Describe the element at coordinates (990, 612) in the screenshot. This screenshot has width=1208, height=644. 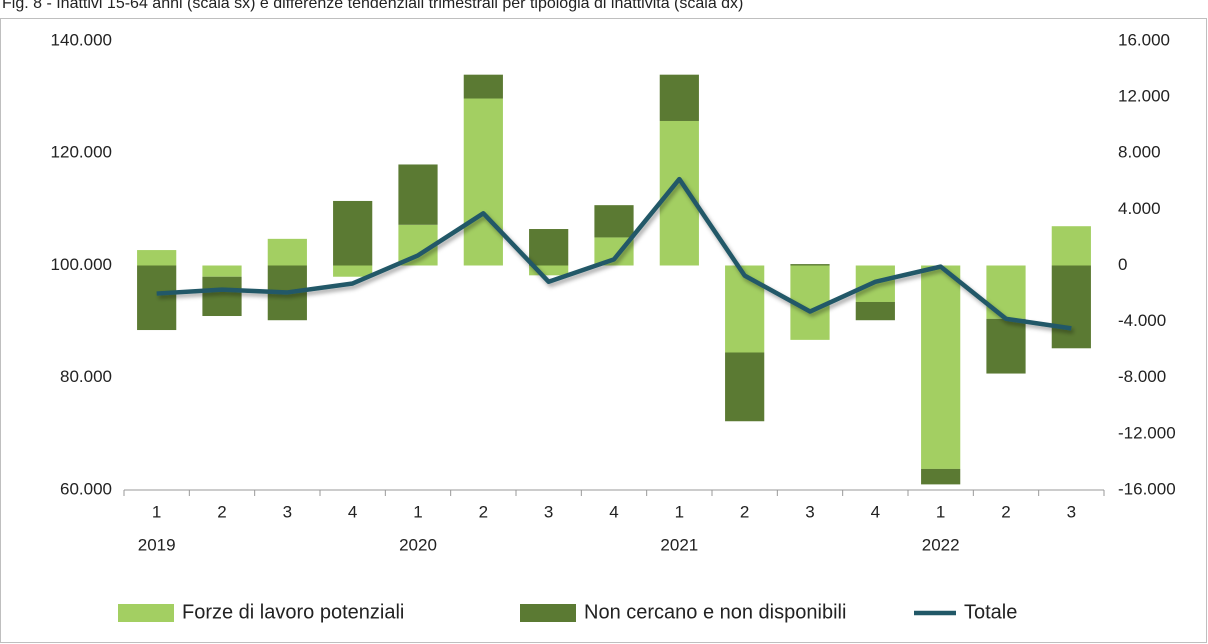
I see `legend-label: Totale` at that location.